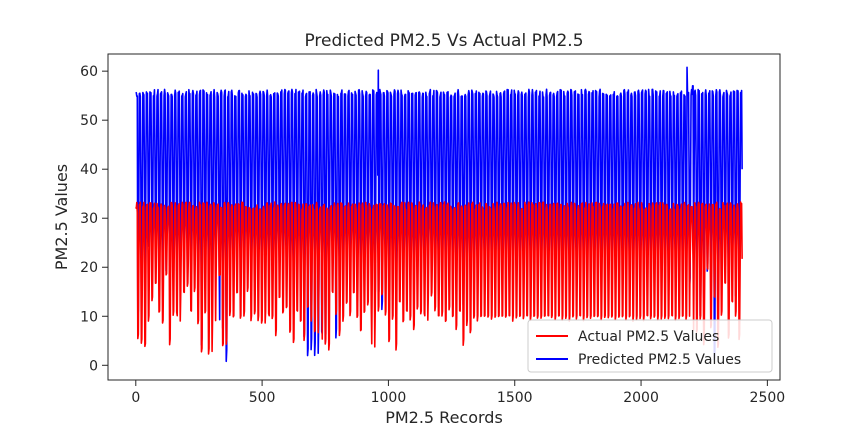 Image resolution: width=864 pixels, height=432 pixels. Describe the element at coordinates (89, 317) in the screenshot. I see `y-tick-label: 10` at that location.